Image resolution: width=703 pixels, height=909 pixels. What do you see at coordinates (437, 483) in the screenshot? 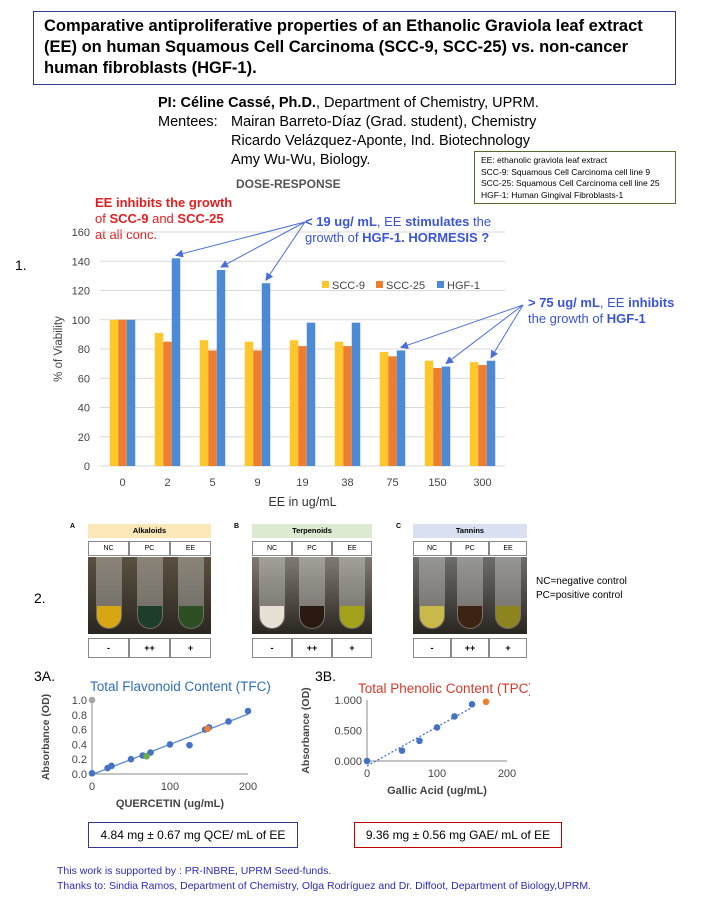
I see `x-tick-label: 150` at bounding box center [437, 483].